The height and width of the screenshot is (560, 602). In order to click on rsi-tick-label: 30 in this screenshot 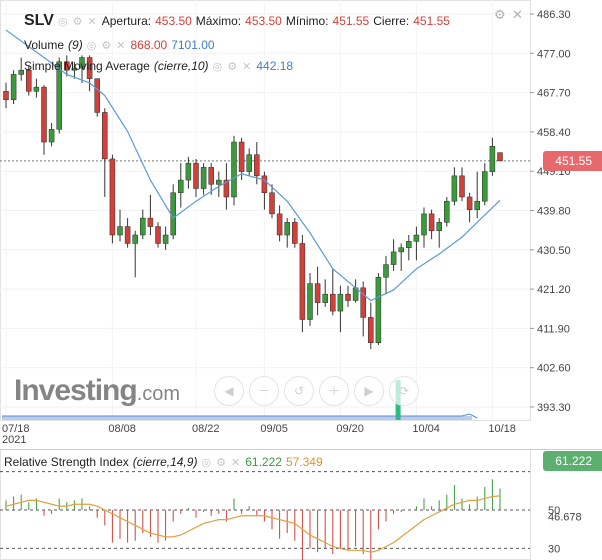, I will do `click(554, 549)`.